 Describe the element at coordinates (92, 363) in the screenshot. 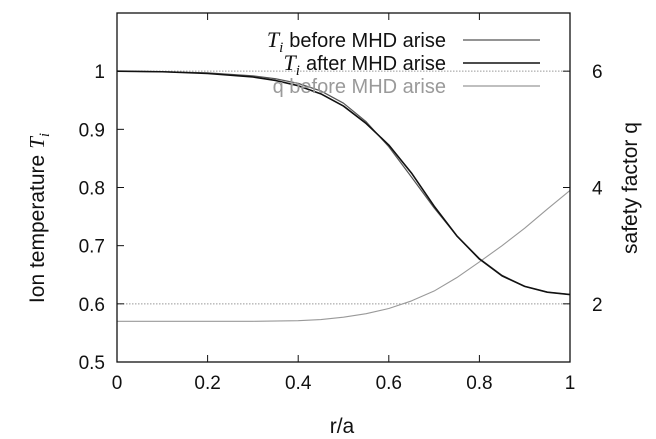

I see `y-left-tick-label: 0.5` at that location.